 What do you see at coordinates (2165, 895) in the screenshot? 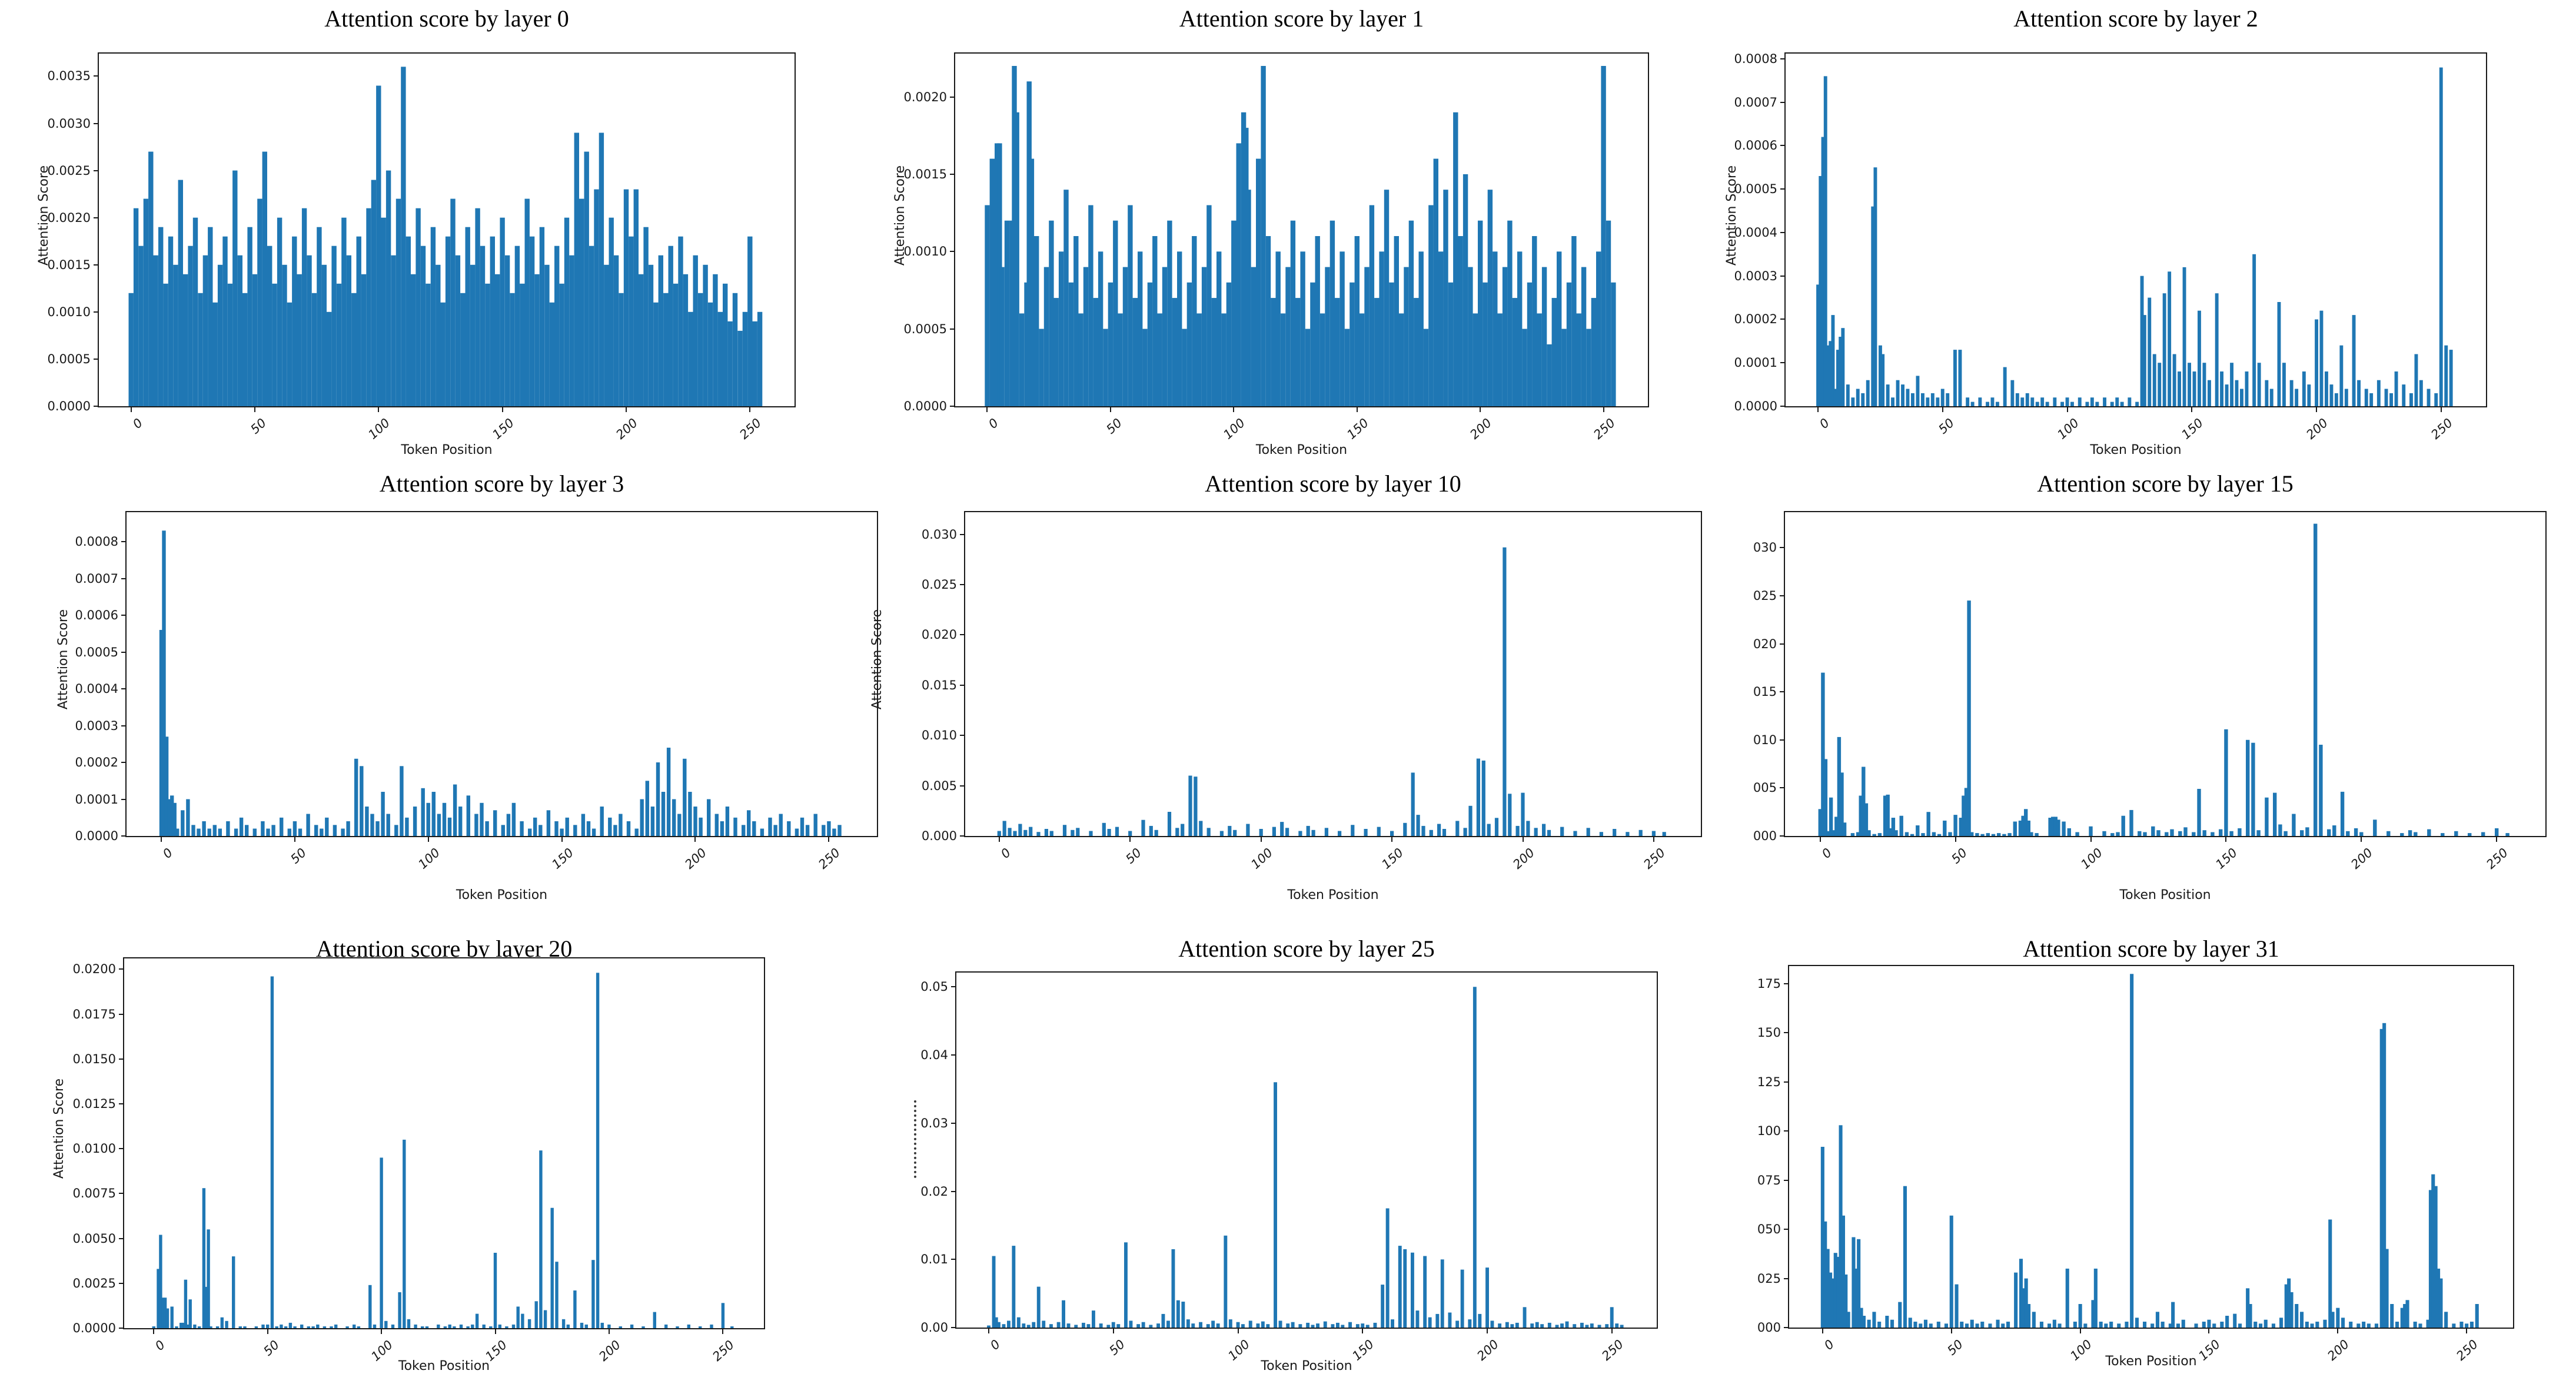
I see `x-axis-label: Token Position` at bounding box center [2165, 895].